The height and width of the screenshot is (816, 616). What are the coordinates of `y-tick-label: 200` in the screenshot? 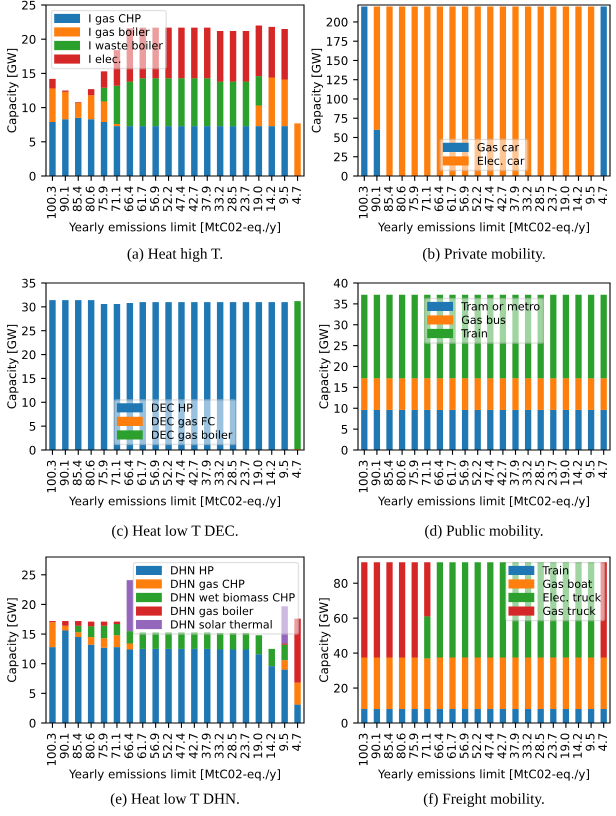 It's located at (337, 22).